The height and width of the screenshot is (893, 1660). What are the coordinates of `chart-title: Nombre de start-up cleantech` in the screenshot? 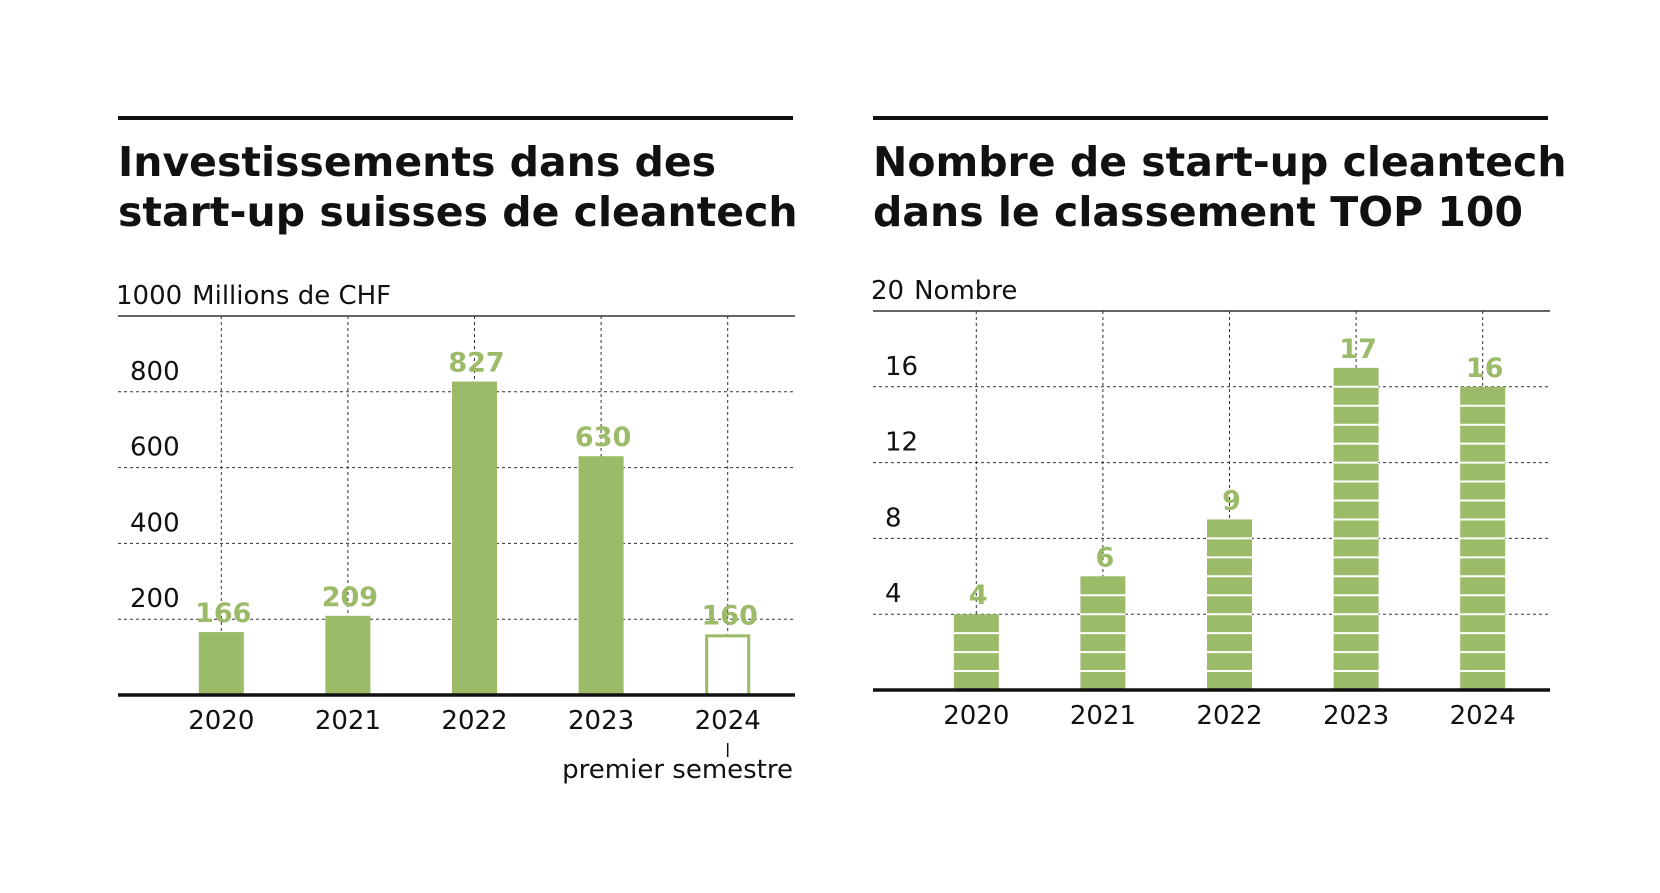 It's located at (1220, 162).